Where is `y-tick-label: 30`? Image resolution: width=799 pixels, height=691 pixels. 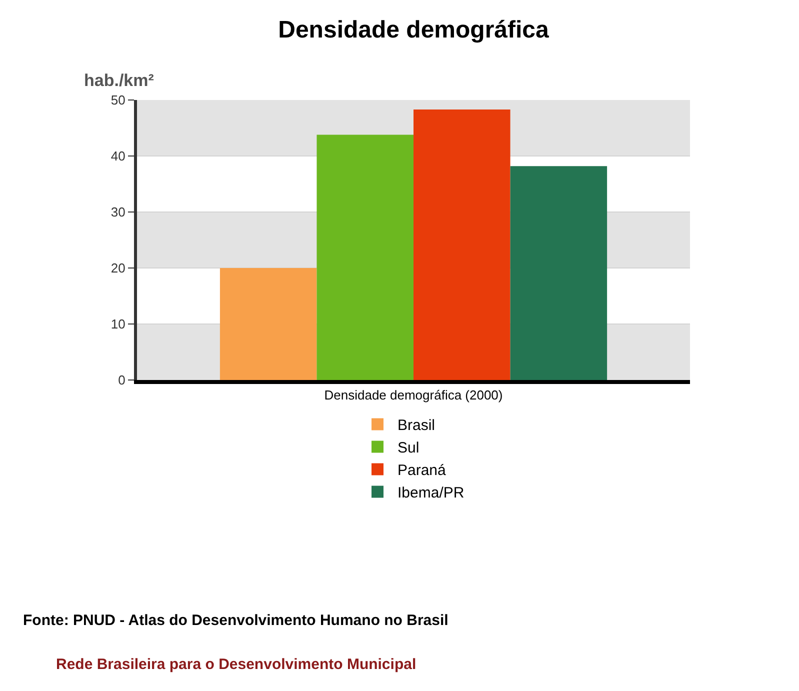
y-tick-label: 30 is located at coordinates (118, 212).